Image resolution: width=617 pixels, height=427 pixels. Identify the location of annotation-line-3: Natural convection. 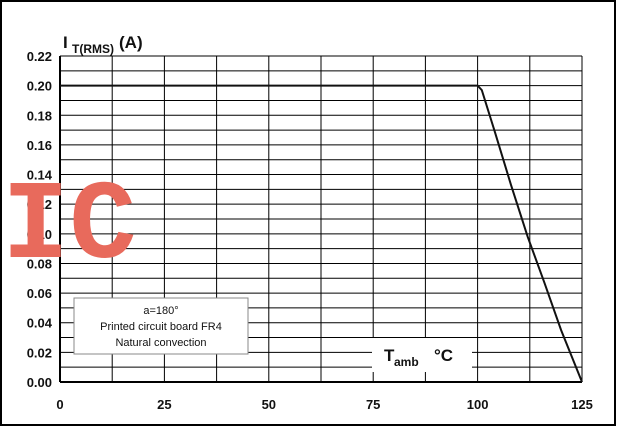
(160, 343).